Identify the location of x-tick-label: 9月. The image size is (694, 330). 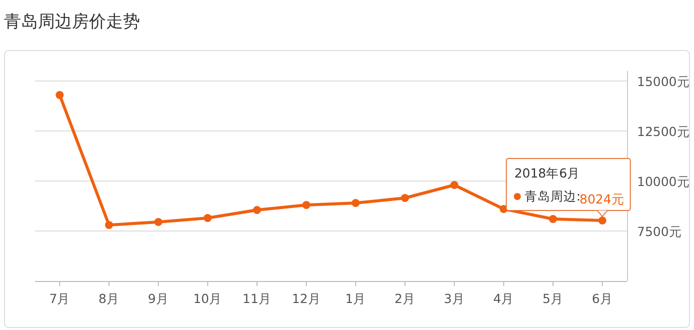
(158, 298).